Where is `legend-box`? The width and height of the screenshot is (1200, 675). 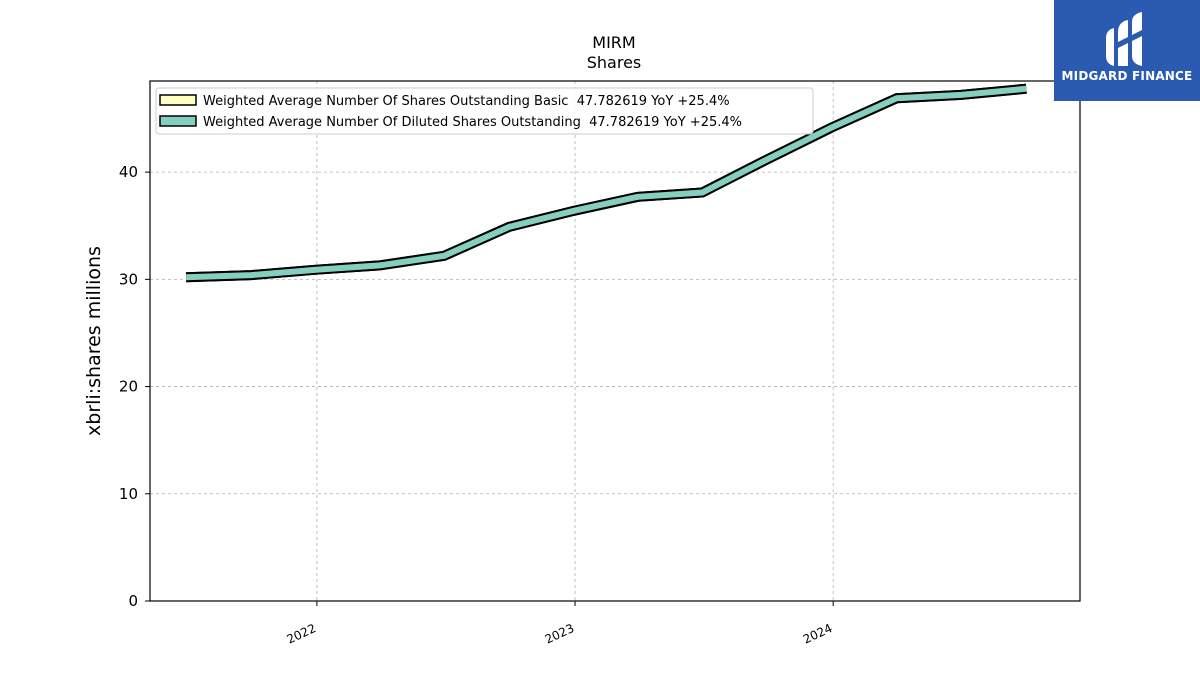 legend-box is located at coordinates (484, 111).